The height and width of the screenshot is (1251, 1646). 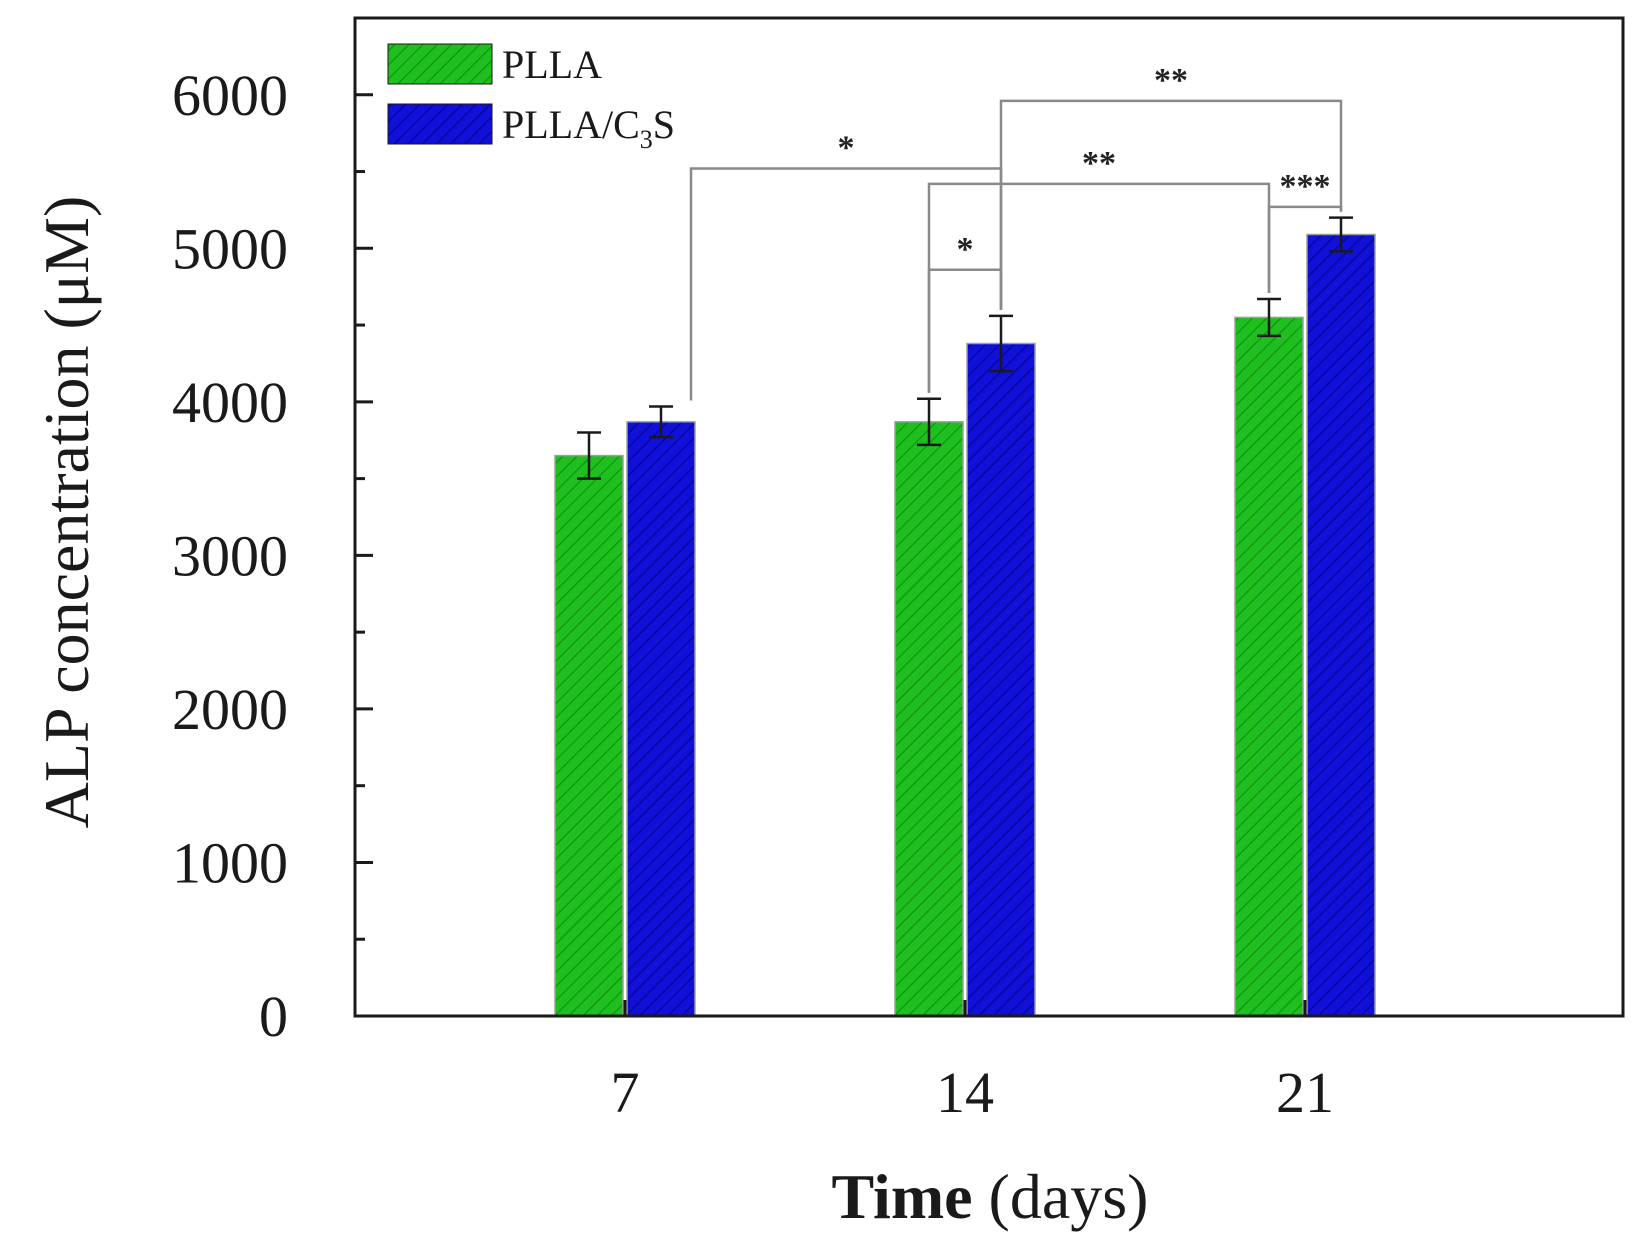 What do you see at coordinates (1305, 186) in the screenshot?
I see `significance-label-4: ***` at bounding box center [1305, 186].